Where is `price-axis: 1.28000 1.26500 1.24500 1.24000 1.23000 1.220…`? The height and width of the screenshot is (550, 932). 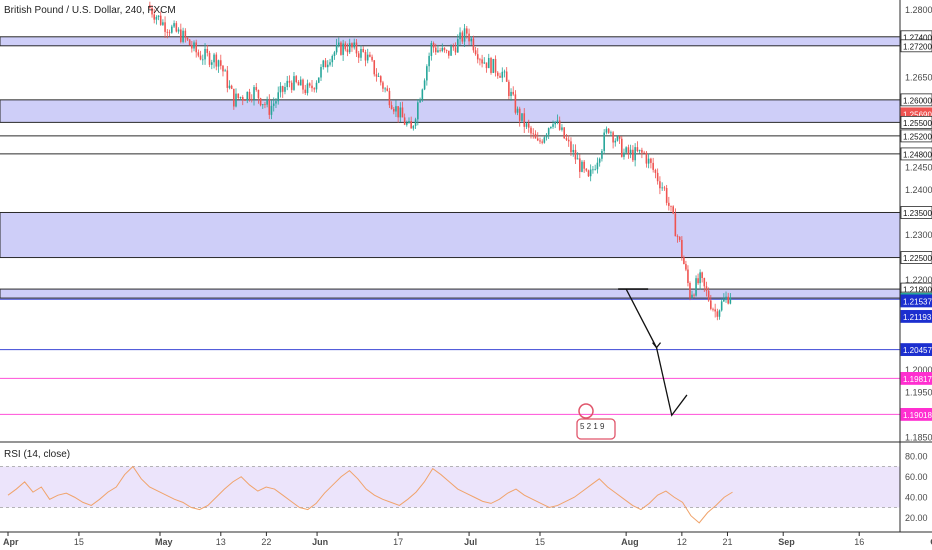
price-axis: 1.28000 1.26500 1.24500 1.24000 1.23000 1.220… is located at coordinates (915, 266).